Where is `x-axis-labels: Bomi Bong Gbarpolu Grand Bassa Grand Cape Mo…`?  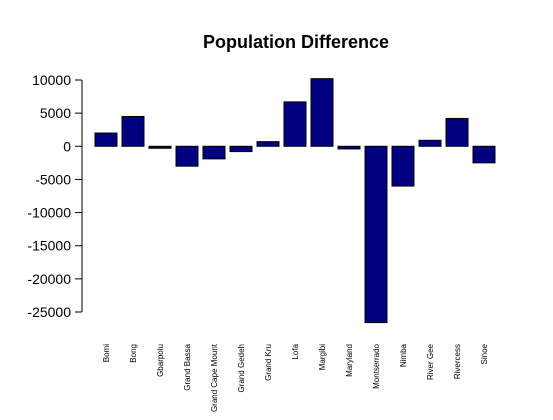 x-axis-labels: Bomi Bong Gbarpolu Grand Bassa Grand Cape Mo… is located at coordinates (295, 377).